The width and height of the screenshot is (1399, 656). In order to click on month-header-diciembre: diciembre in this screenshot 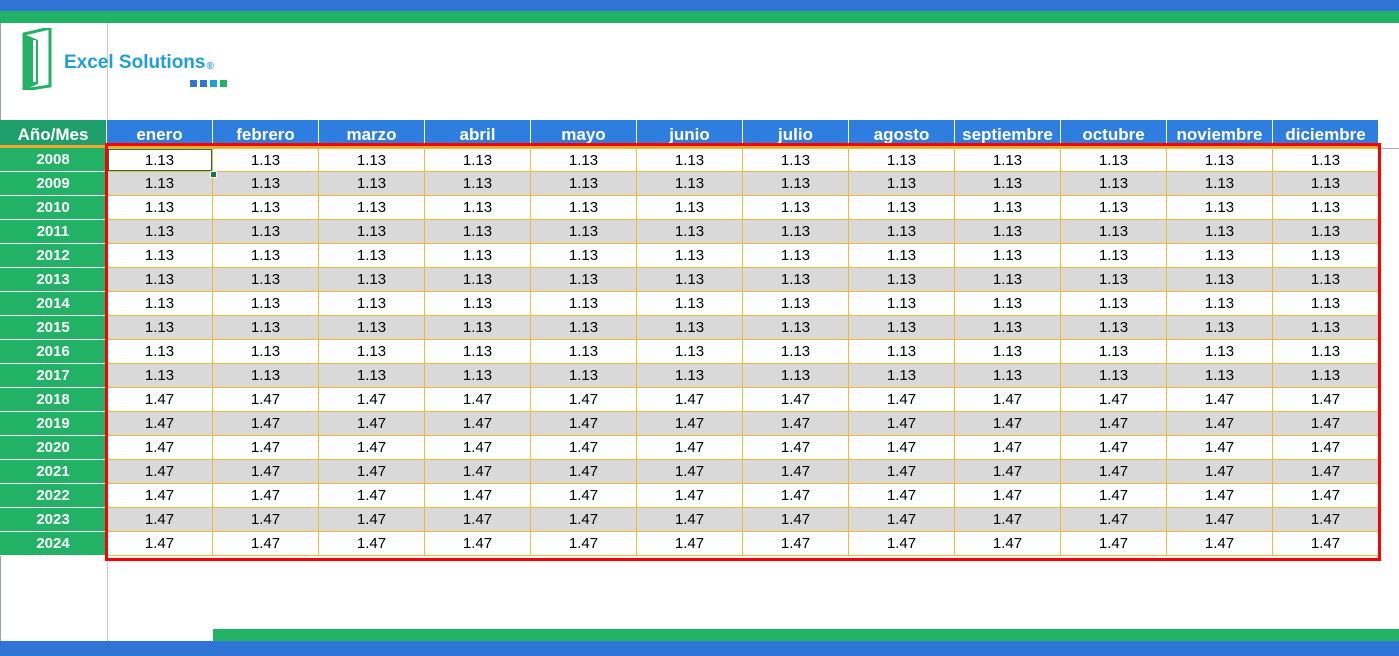, I will do `click(1326, 134)`.